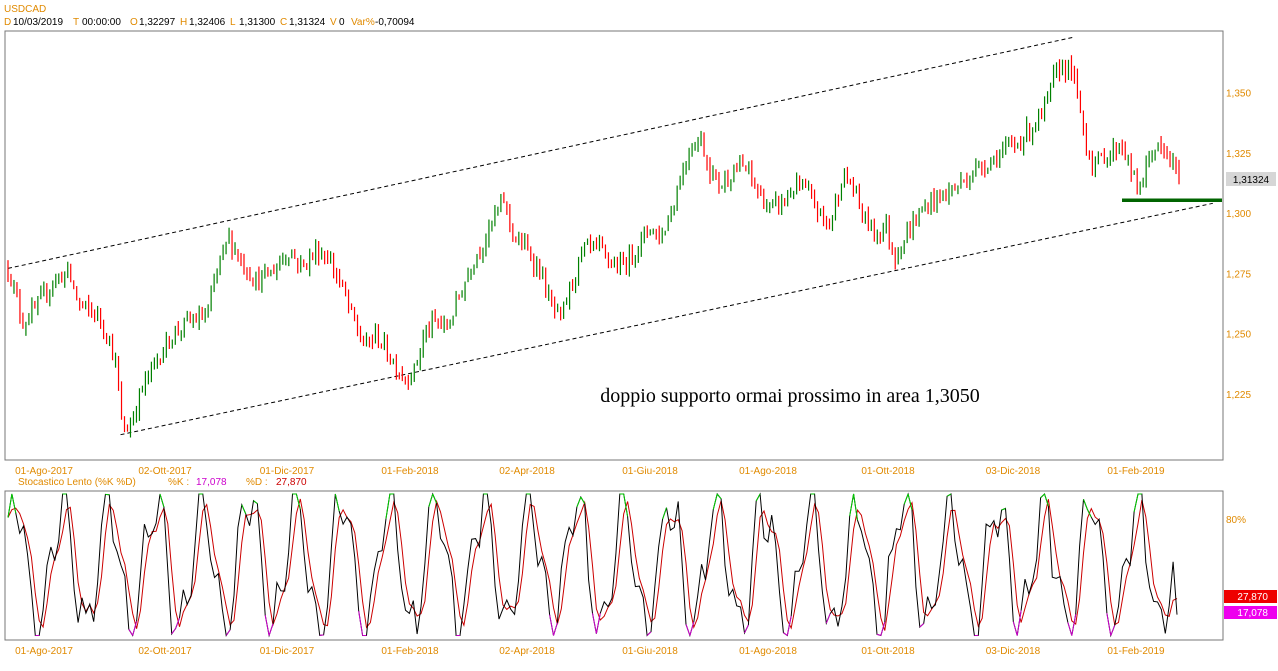 Image resolution: width=1278 pixels, height=671 pixels. What do you see at coordinates (1238, 274) in the screenshot?
I see `y-tick-label: 1,275` at bounding box center [1238, 274].